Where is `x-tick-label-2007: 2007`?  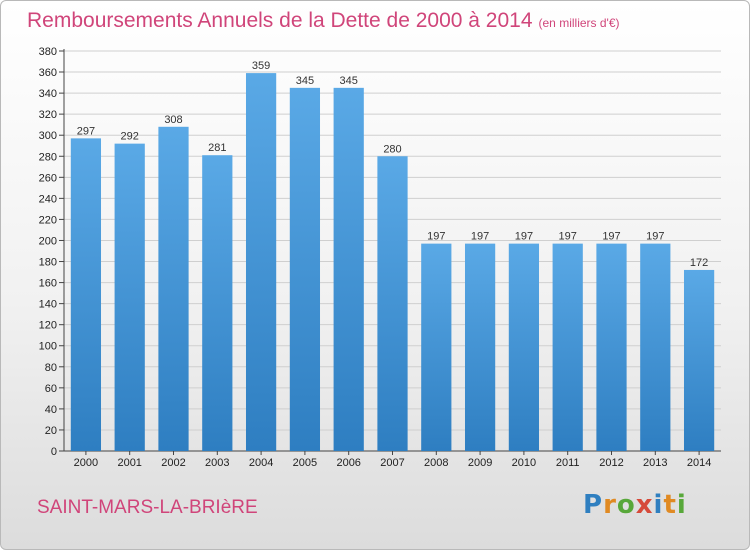
x-tick-label-2007: 2007 is located at coordinates (392, 463).